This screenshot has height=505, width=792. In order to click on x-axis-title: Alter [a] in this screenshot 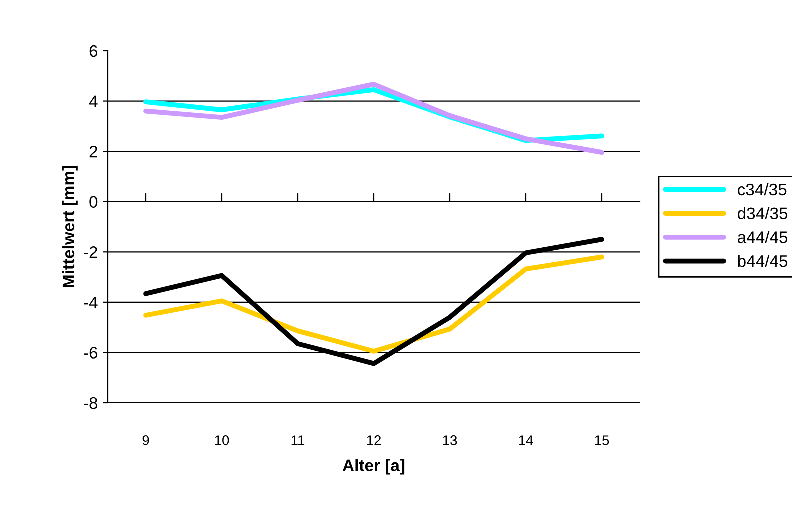, I will do `click(373, 467)`.